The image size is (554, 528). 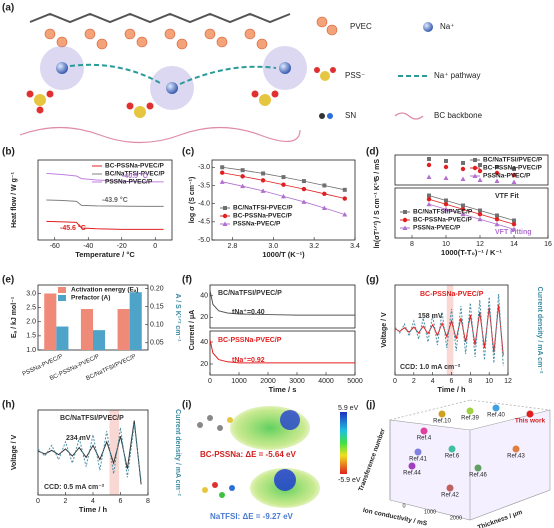 I want to click on binding-energy: NaTFSI: ΔE = -9.27 eV, so click(x=252, y=516).